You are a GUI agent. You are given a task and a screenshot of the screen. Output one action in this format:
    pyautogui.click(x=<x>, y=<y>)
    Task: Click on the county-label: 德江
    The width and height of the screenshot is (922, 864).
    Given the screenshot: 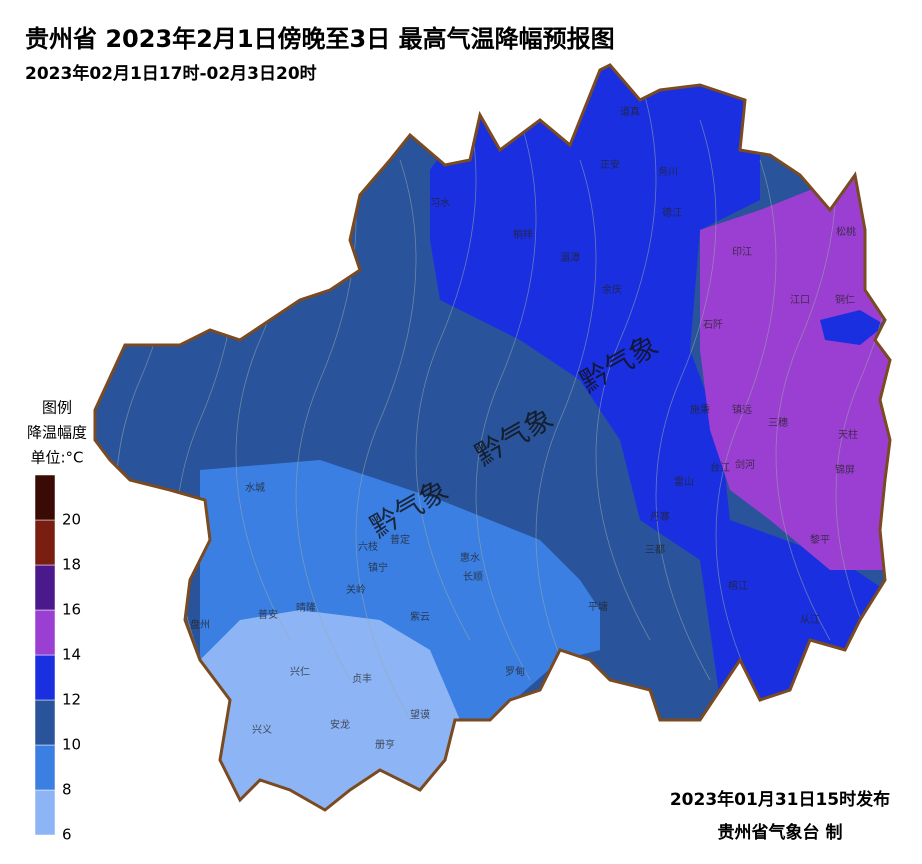 What is the action you would take?
    pyautogui.click(x=672, y=212)
    